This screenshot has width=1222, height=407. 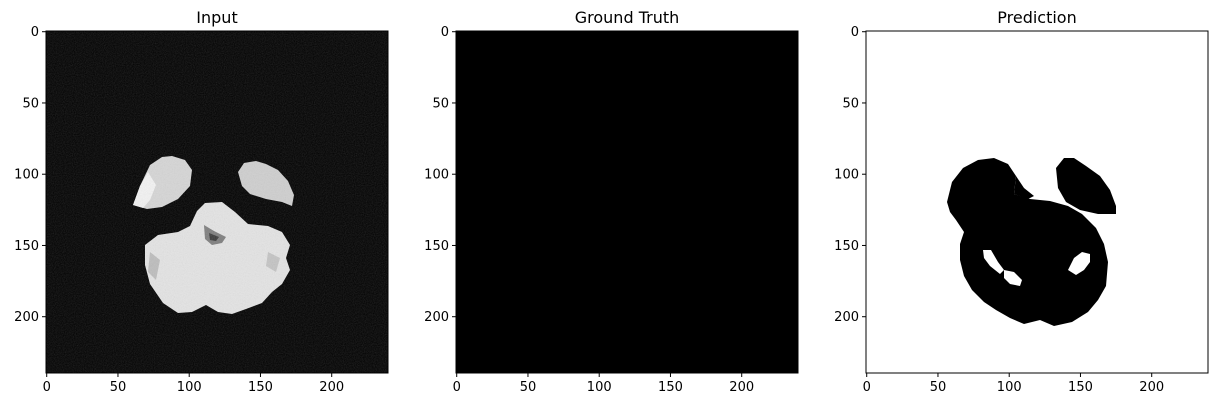 I want to click on panel-title: Input, so click(x=216, y=17).